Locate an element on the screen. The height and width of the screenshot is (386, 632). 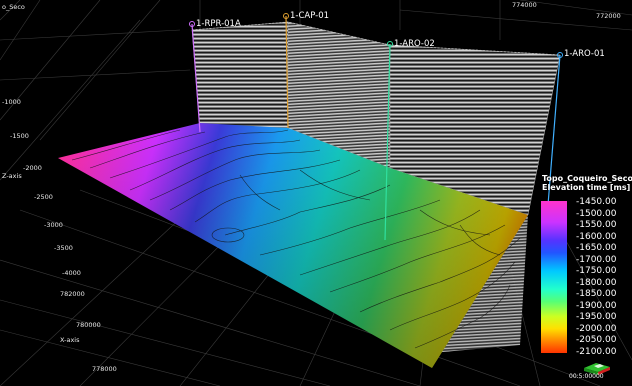
legend-label: -1600.00 is located at coordinates (596, 236).